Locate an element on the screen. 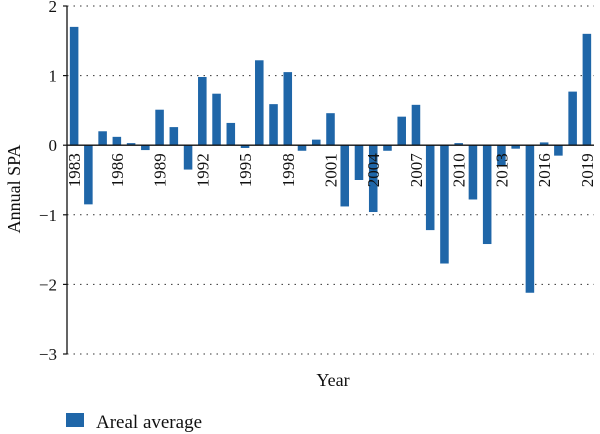 This screenshot has height=434, width=600. bar-2002 is located at coordinates (345, 176).